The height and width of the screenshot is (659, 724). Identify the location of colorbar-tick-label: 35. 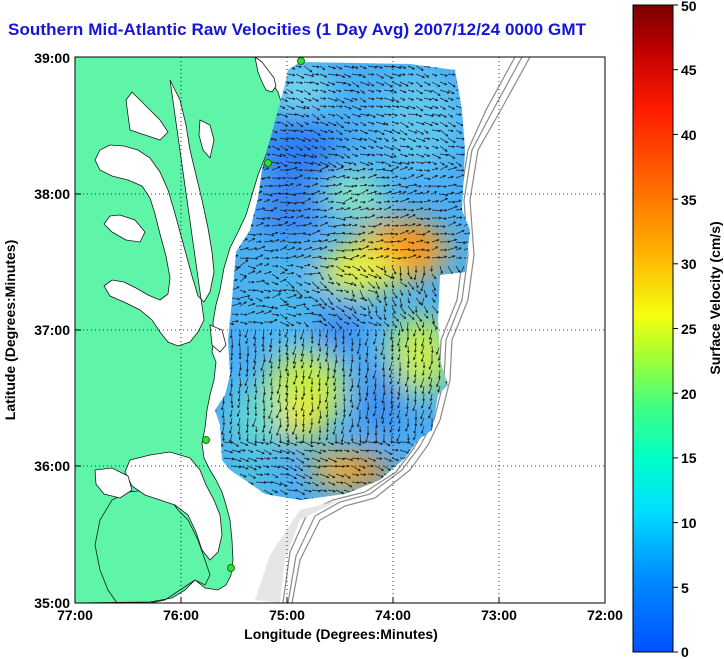
(689, 200).